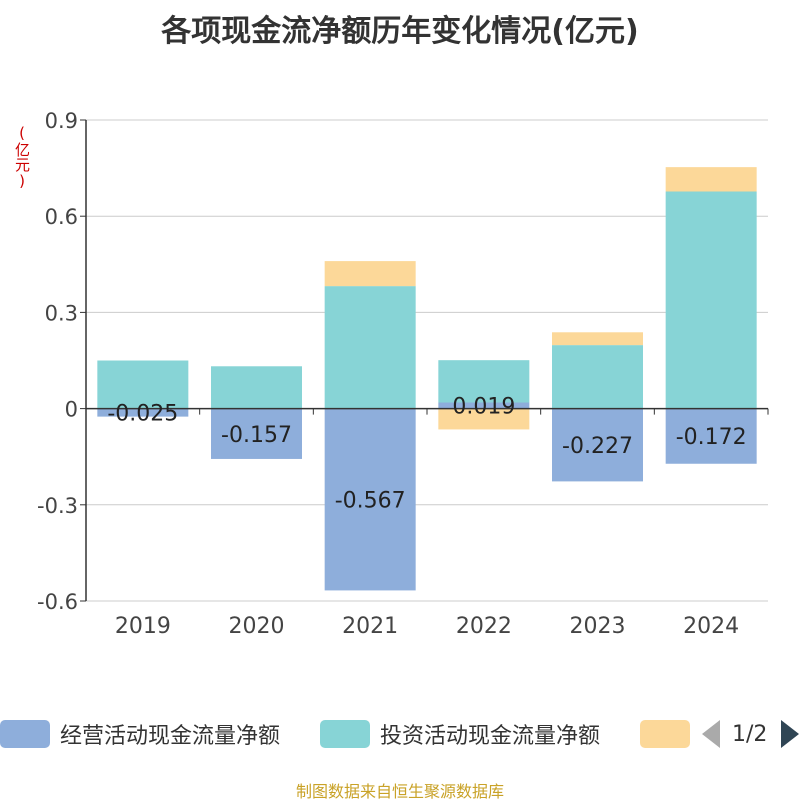 This screenshot has height=802, width=800. Describe the element at coordinates (57, 602) in the screenshot. I see `y-tick-label: -0.6` at that location.